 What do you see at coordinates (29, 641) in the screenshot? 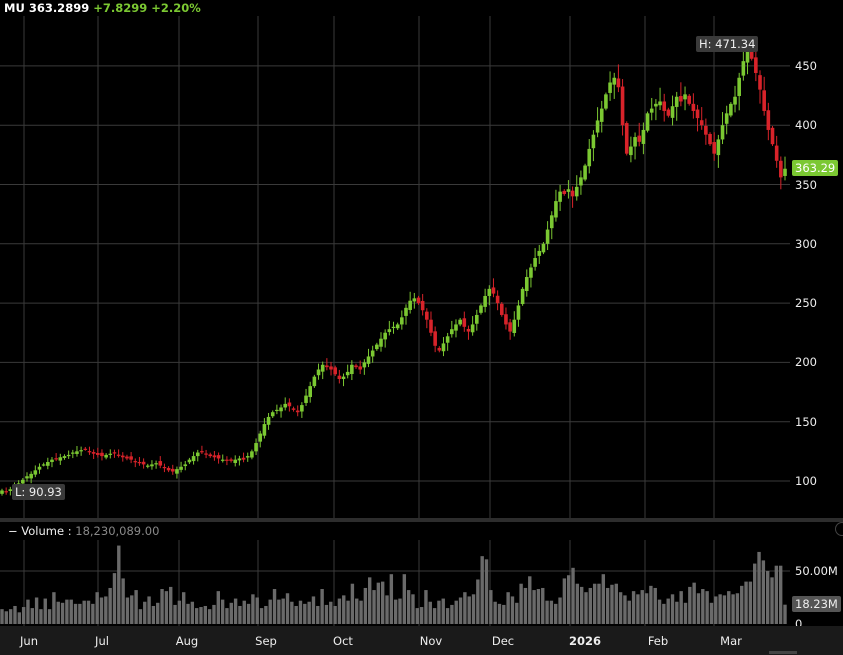
I see `time-axis-label: Jun` at bounding box center [29, 641].